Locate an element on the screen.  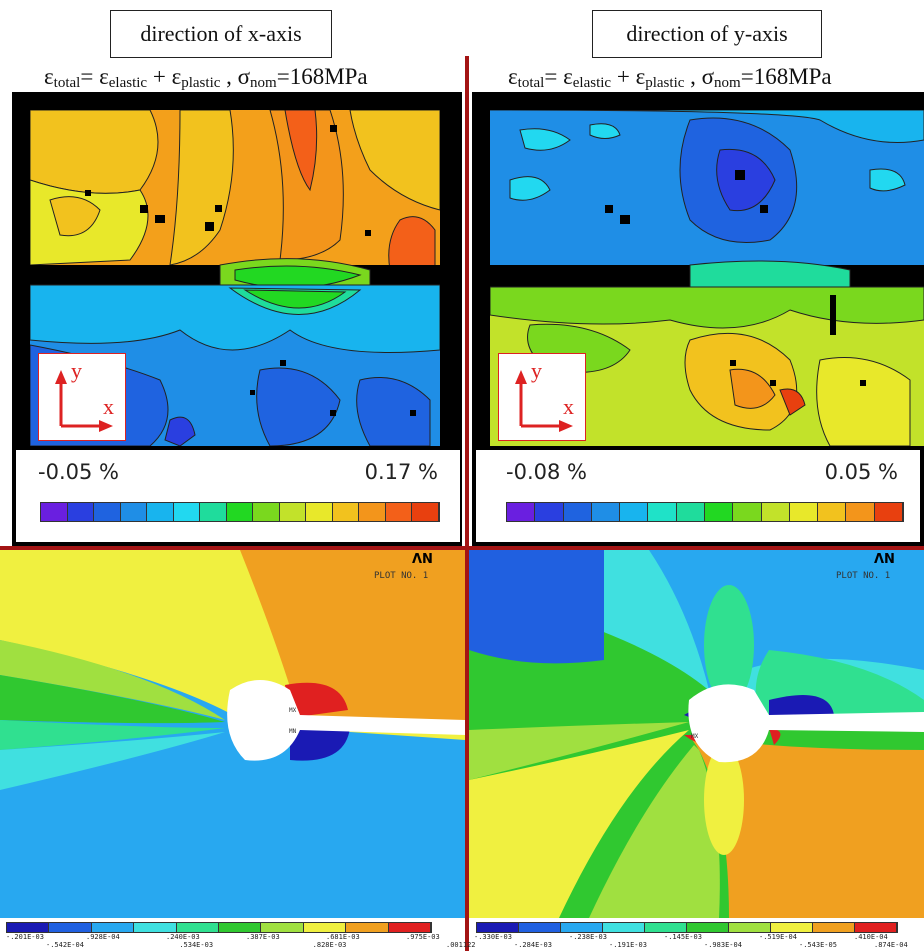
fea-legend-value: .975E-03 is located at coordinates (423, 937).